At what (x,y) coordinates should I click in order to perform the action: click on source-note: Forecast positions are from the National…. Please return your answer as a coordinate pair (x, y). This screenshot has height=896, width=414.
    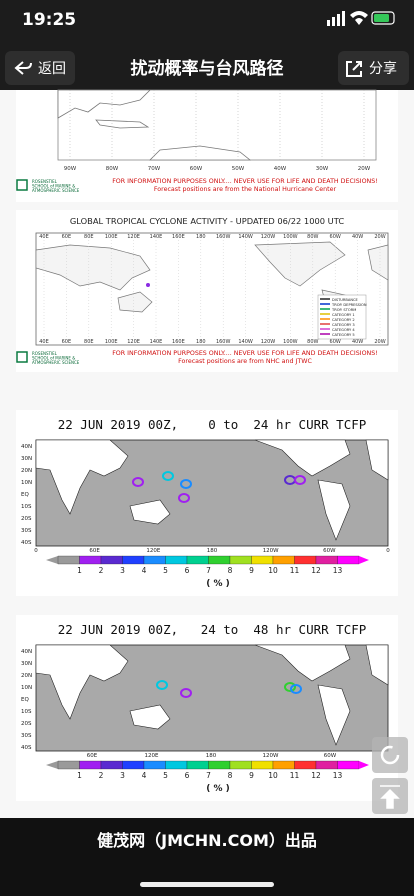
    Looking at the image, I should click on (245, 189).